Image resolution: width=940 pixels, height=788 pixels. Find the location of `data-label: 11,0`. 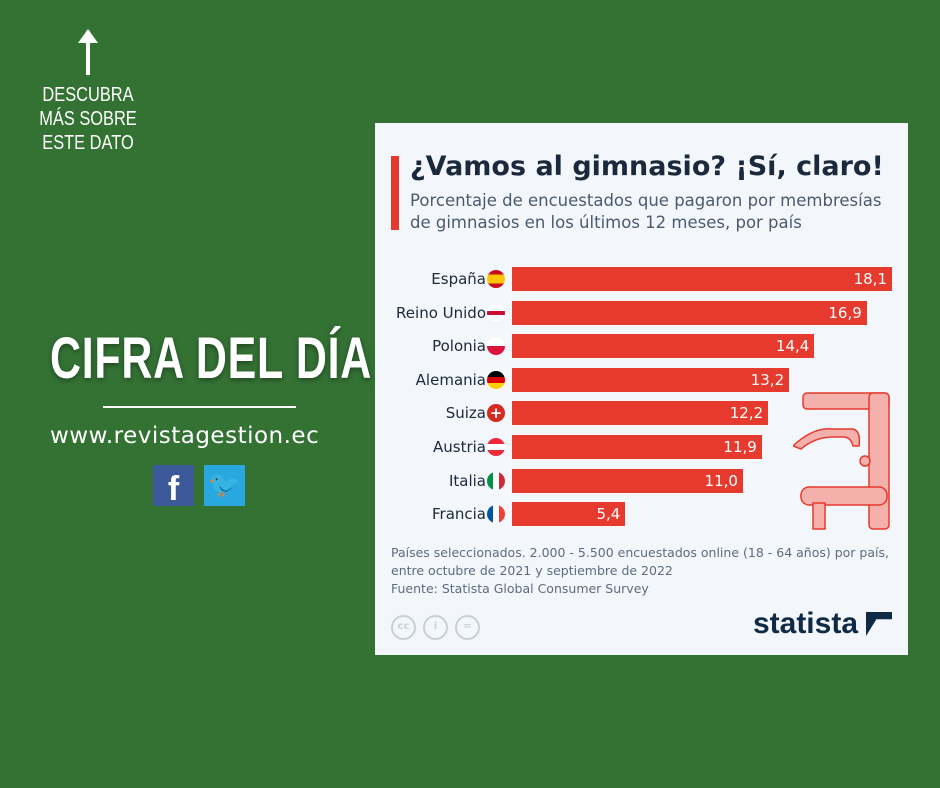

data-label: 11,0 is located at coordinates (721, 480).